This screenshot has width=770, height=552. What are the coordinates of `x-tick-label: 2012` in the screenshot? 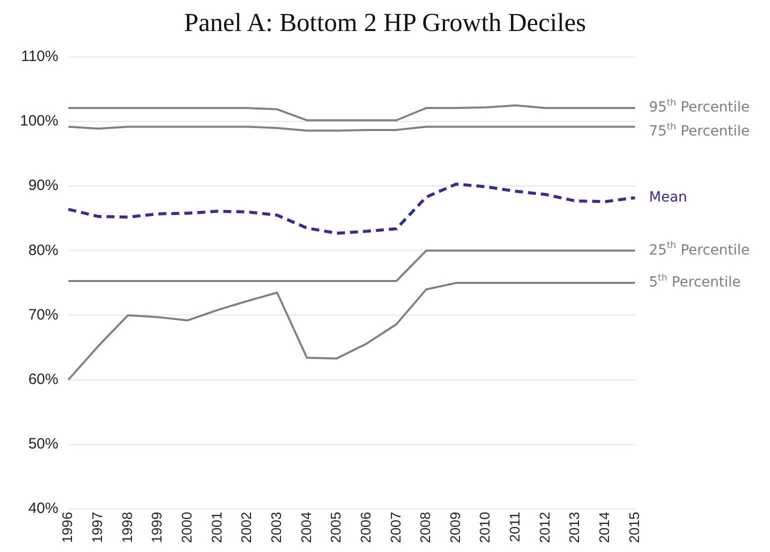 It's located at (544, 528).